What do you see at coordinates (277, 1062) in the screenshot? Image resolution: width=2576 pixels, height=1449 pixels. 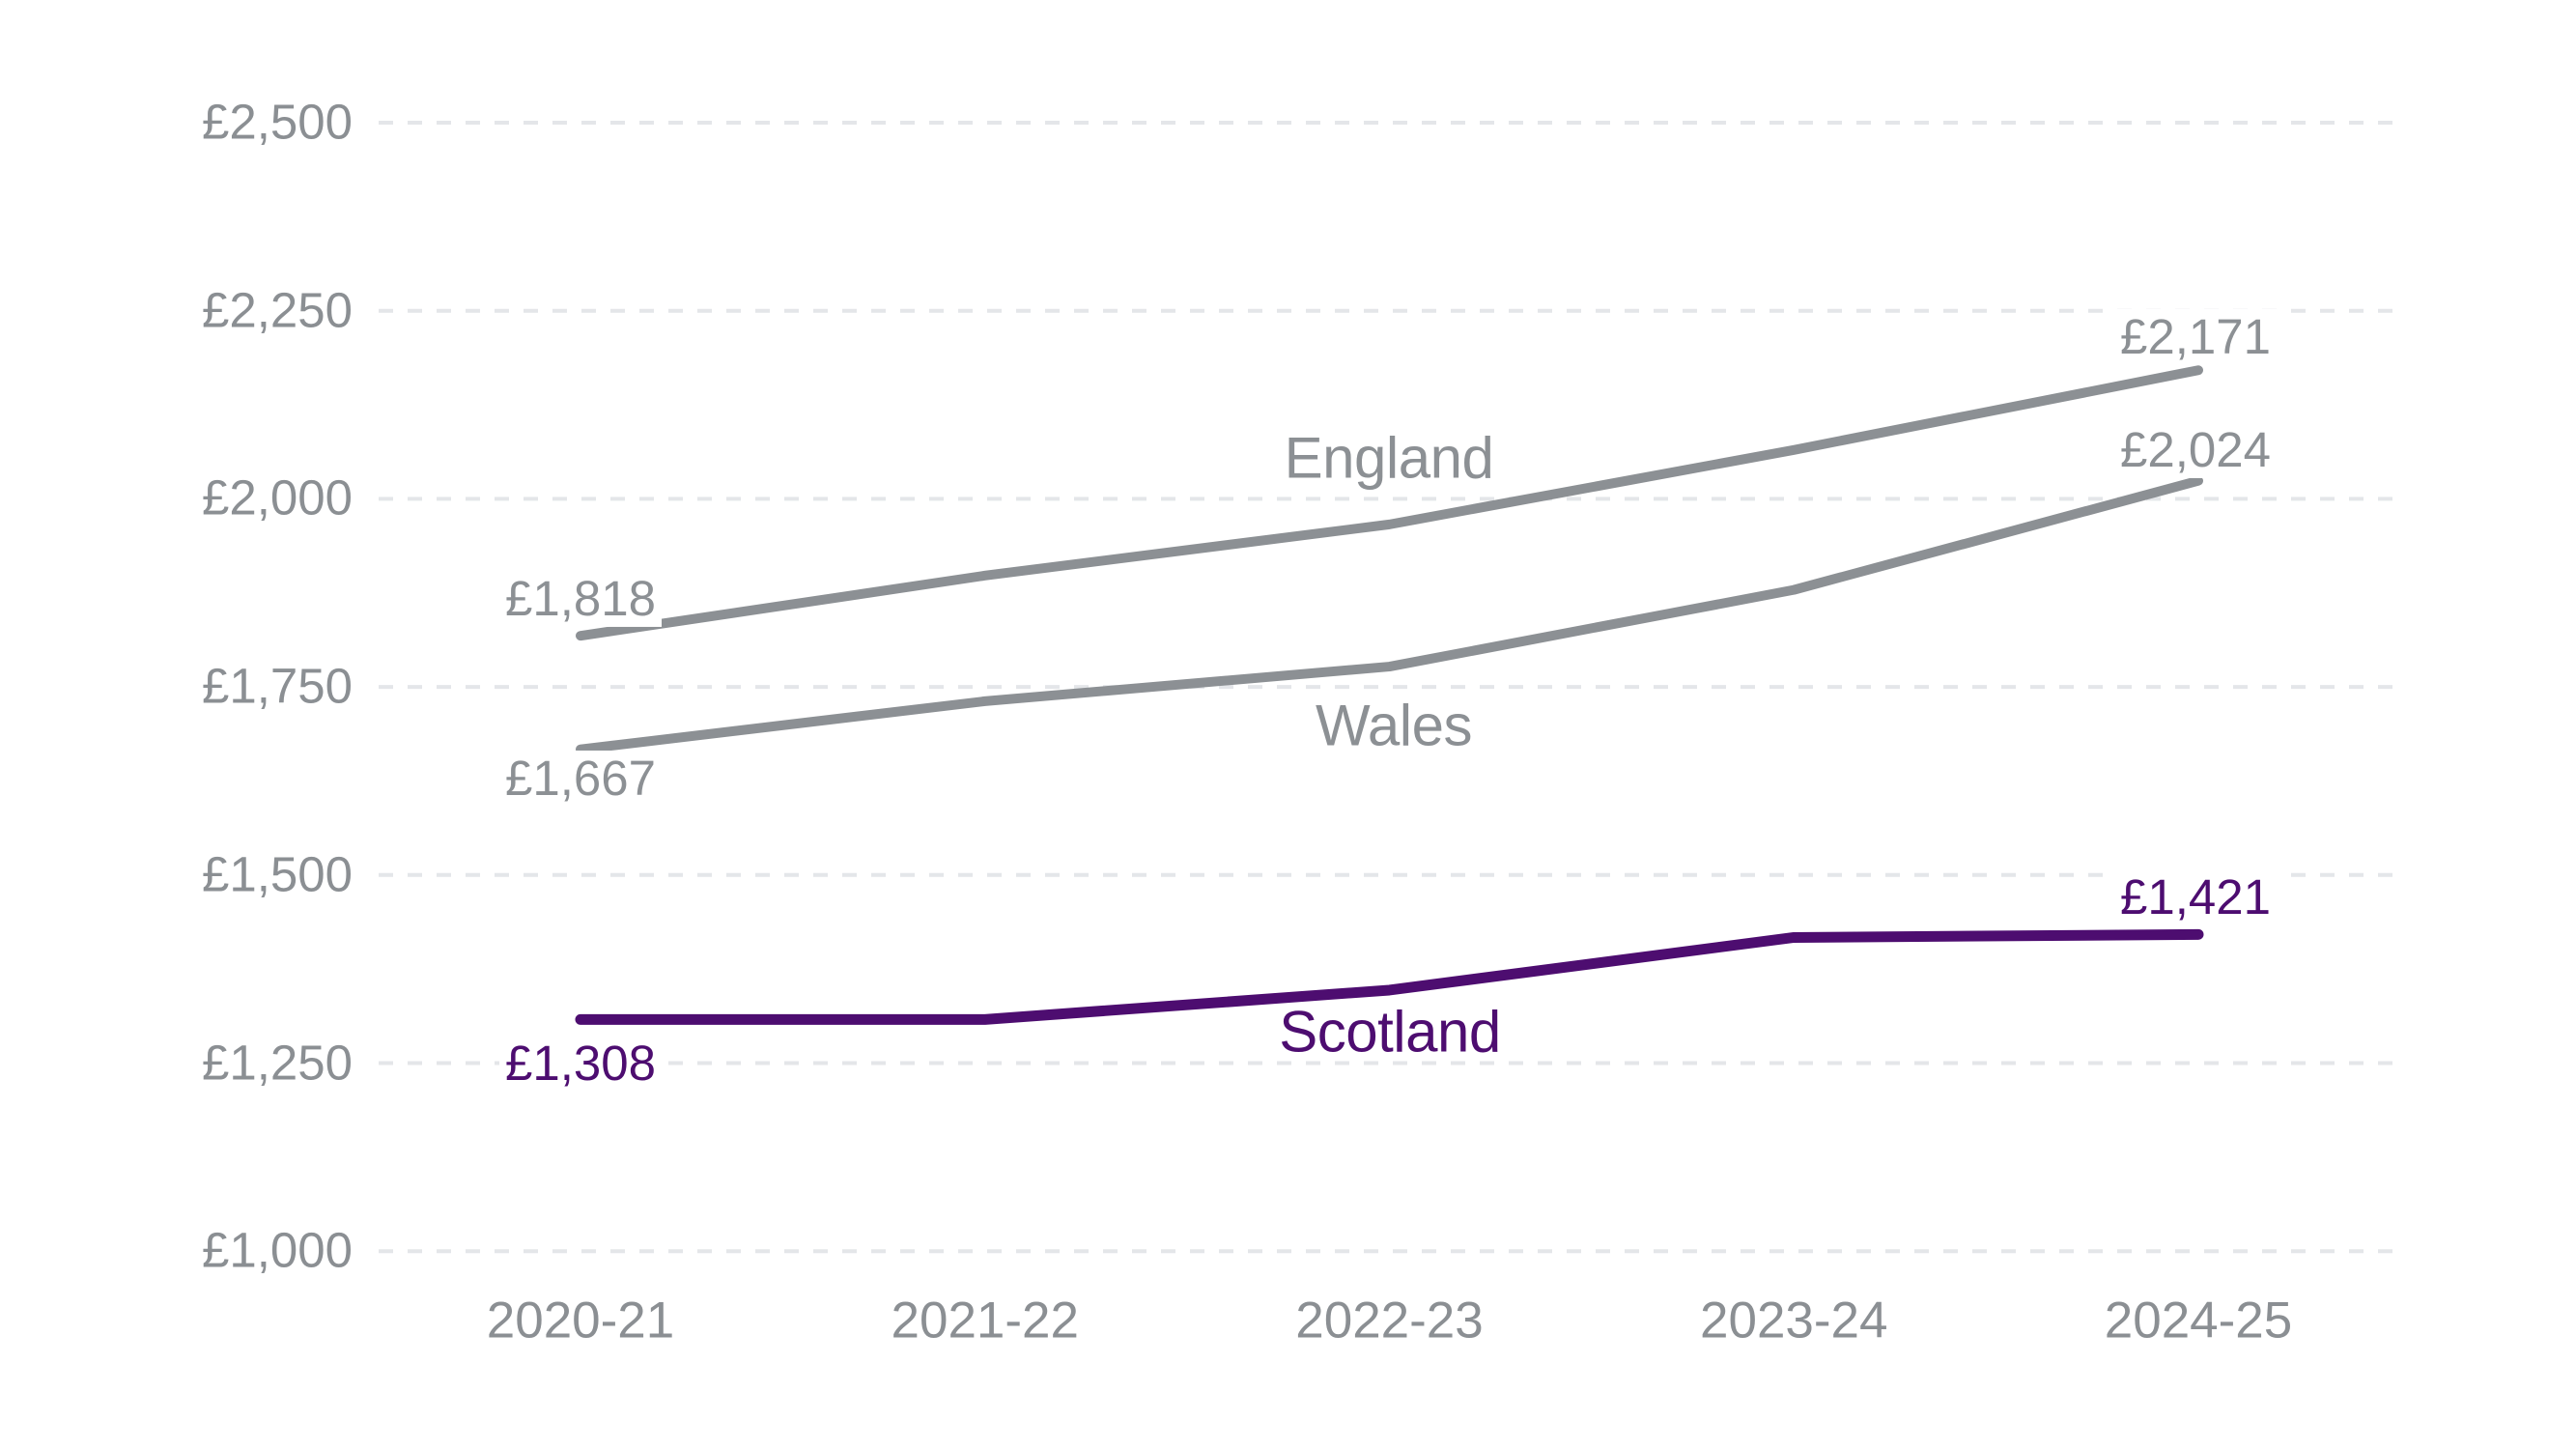 I see `y-axis-label: £1,250` at bounding box center [277, 1062].